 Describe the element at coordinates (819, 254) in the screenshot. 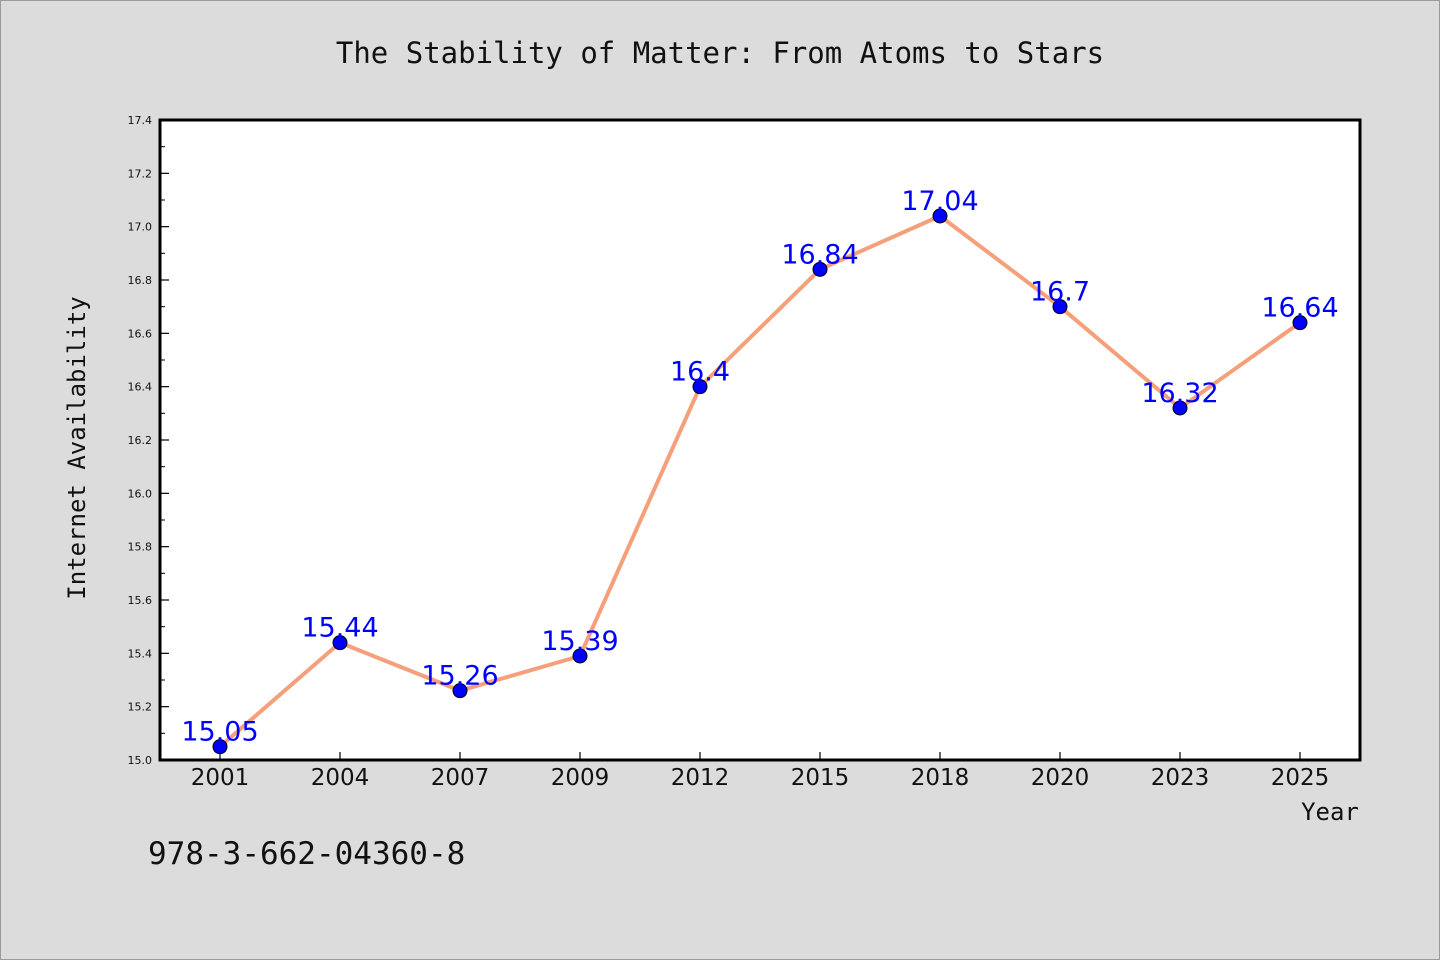

I see `data-label: 16.84` at that location.